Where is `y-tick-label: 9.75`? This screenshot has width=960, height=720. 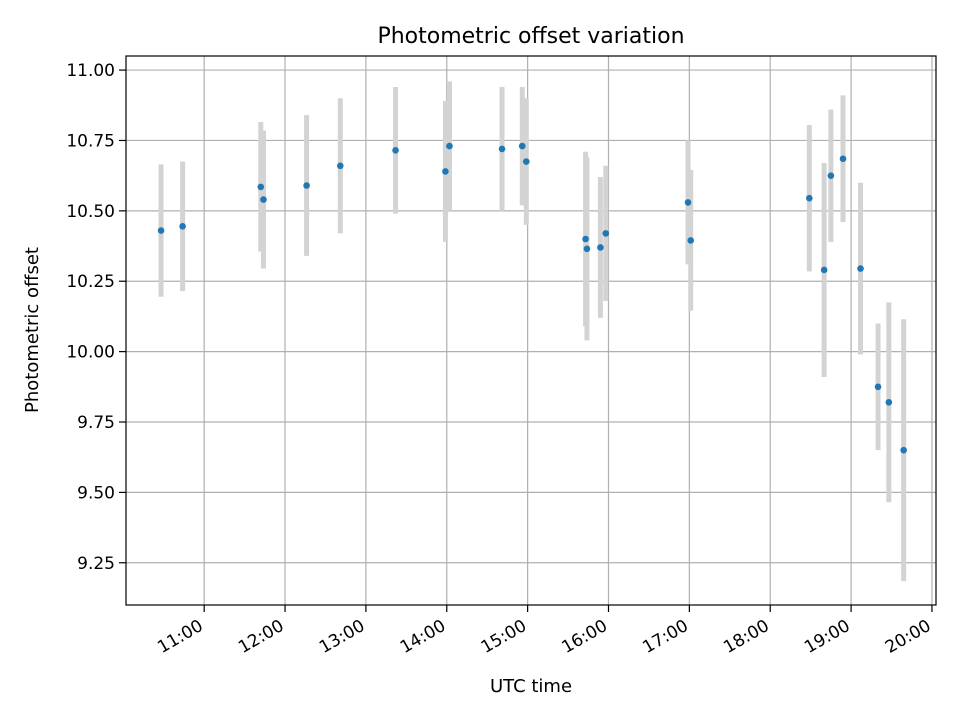 y-tick-label: 9.75 is located at coordinates (96, 423).